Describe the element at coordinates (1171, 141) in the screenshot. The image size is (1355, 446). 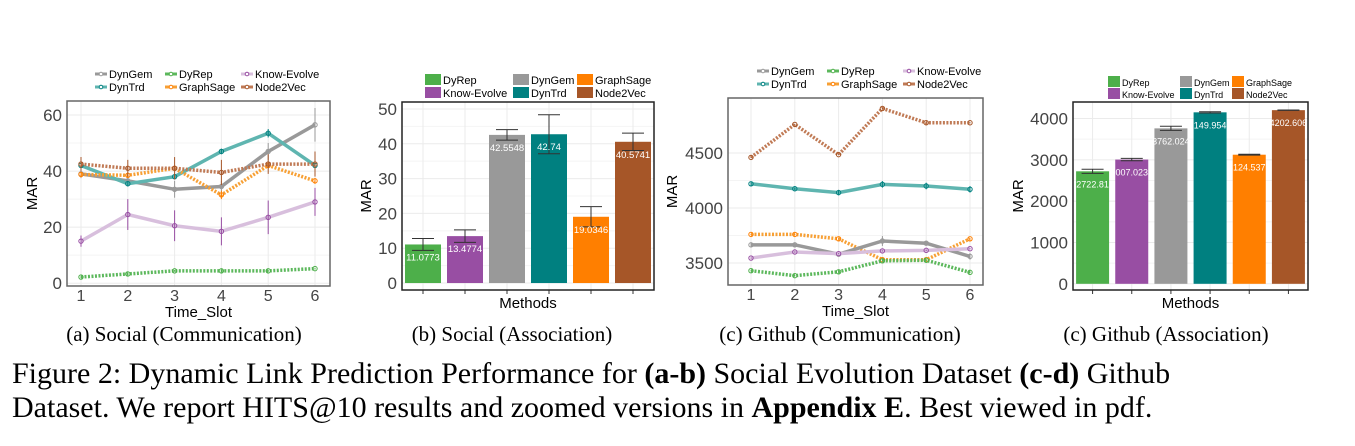
I see `data-label: 3762.024` at that location.